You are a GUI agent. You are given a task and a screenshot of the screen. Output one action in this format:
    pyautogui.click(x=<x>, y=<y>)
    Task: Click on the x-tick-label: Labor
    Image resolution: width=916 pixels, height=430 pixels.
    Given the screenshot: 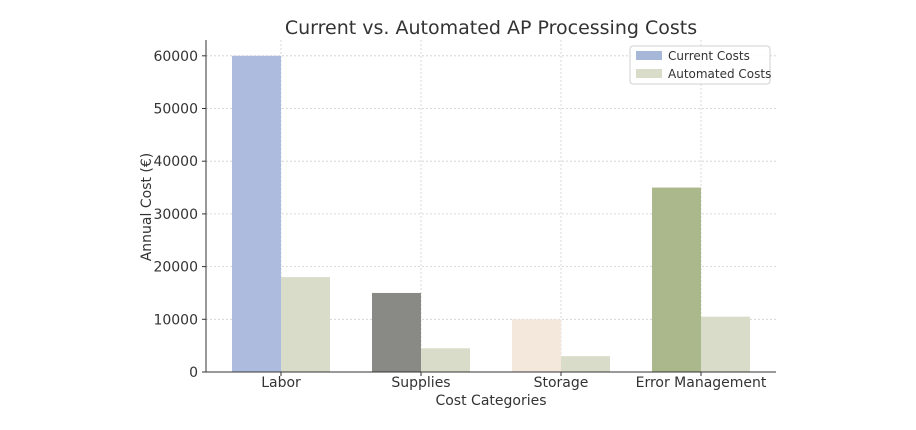 What is the action you would take?
    pyautogui.click(x=281, y=383)
    